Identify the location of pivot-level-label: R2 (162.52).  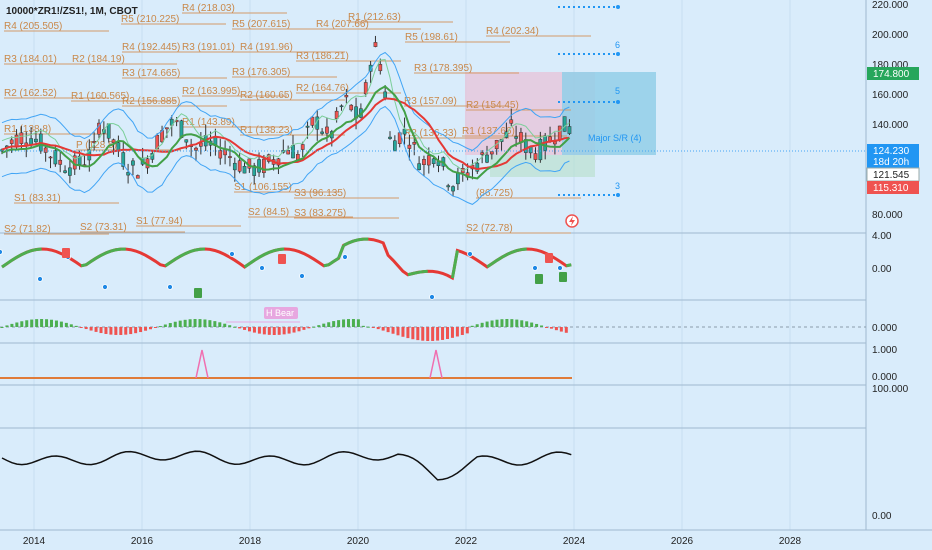
(30, 93).